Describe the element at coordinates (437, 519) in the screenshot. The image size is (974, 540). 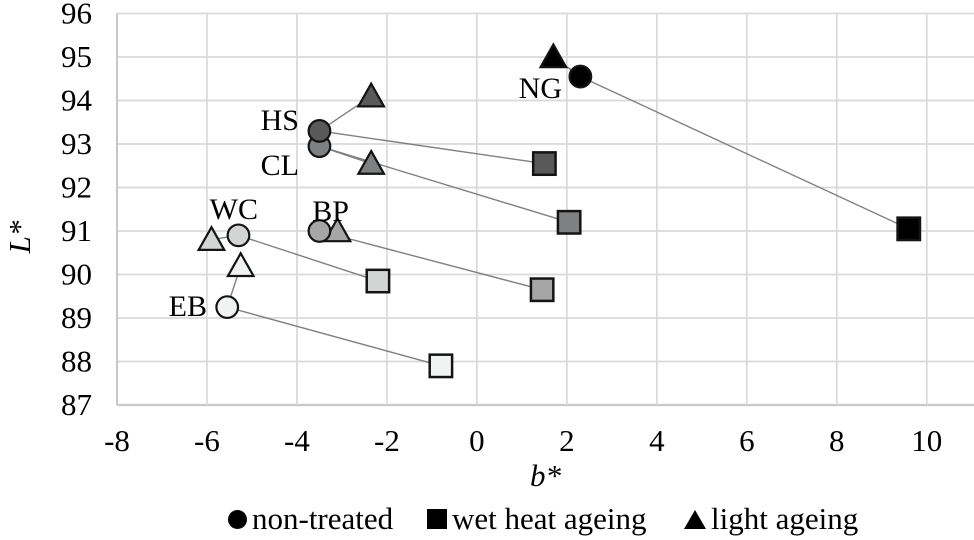
I see `wet-heat-ageing-square-icon` at that location.